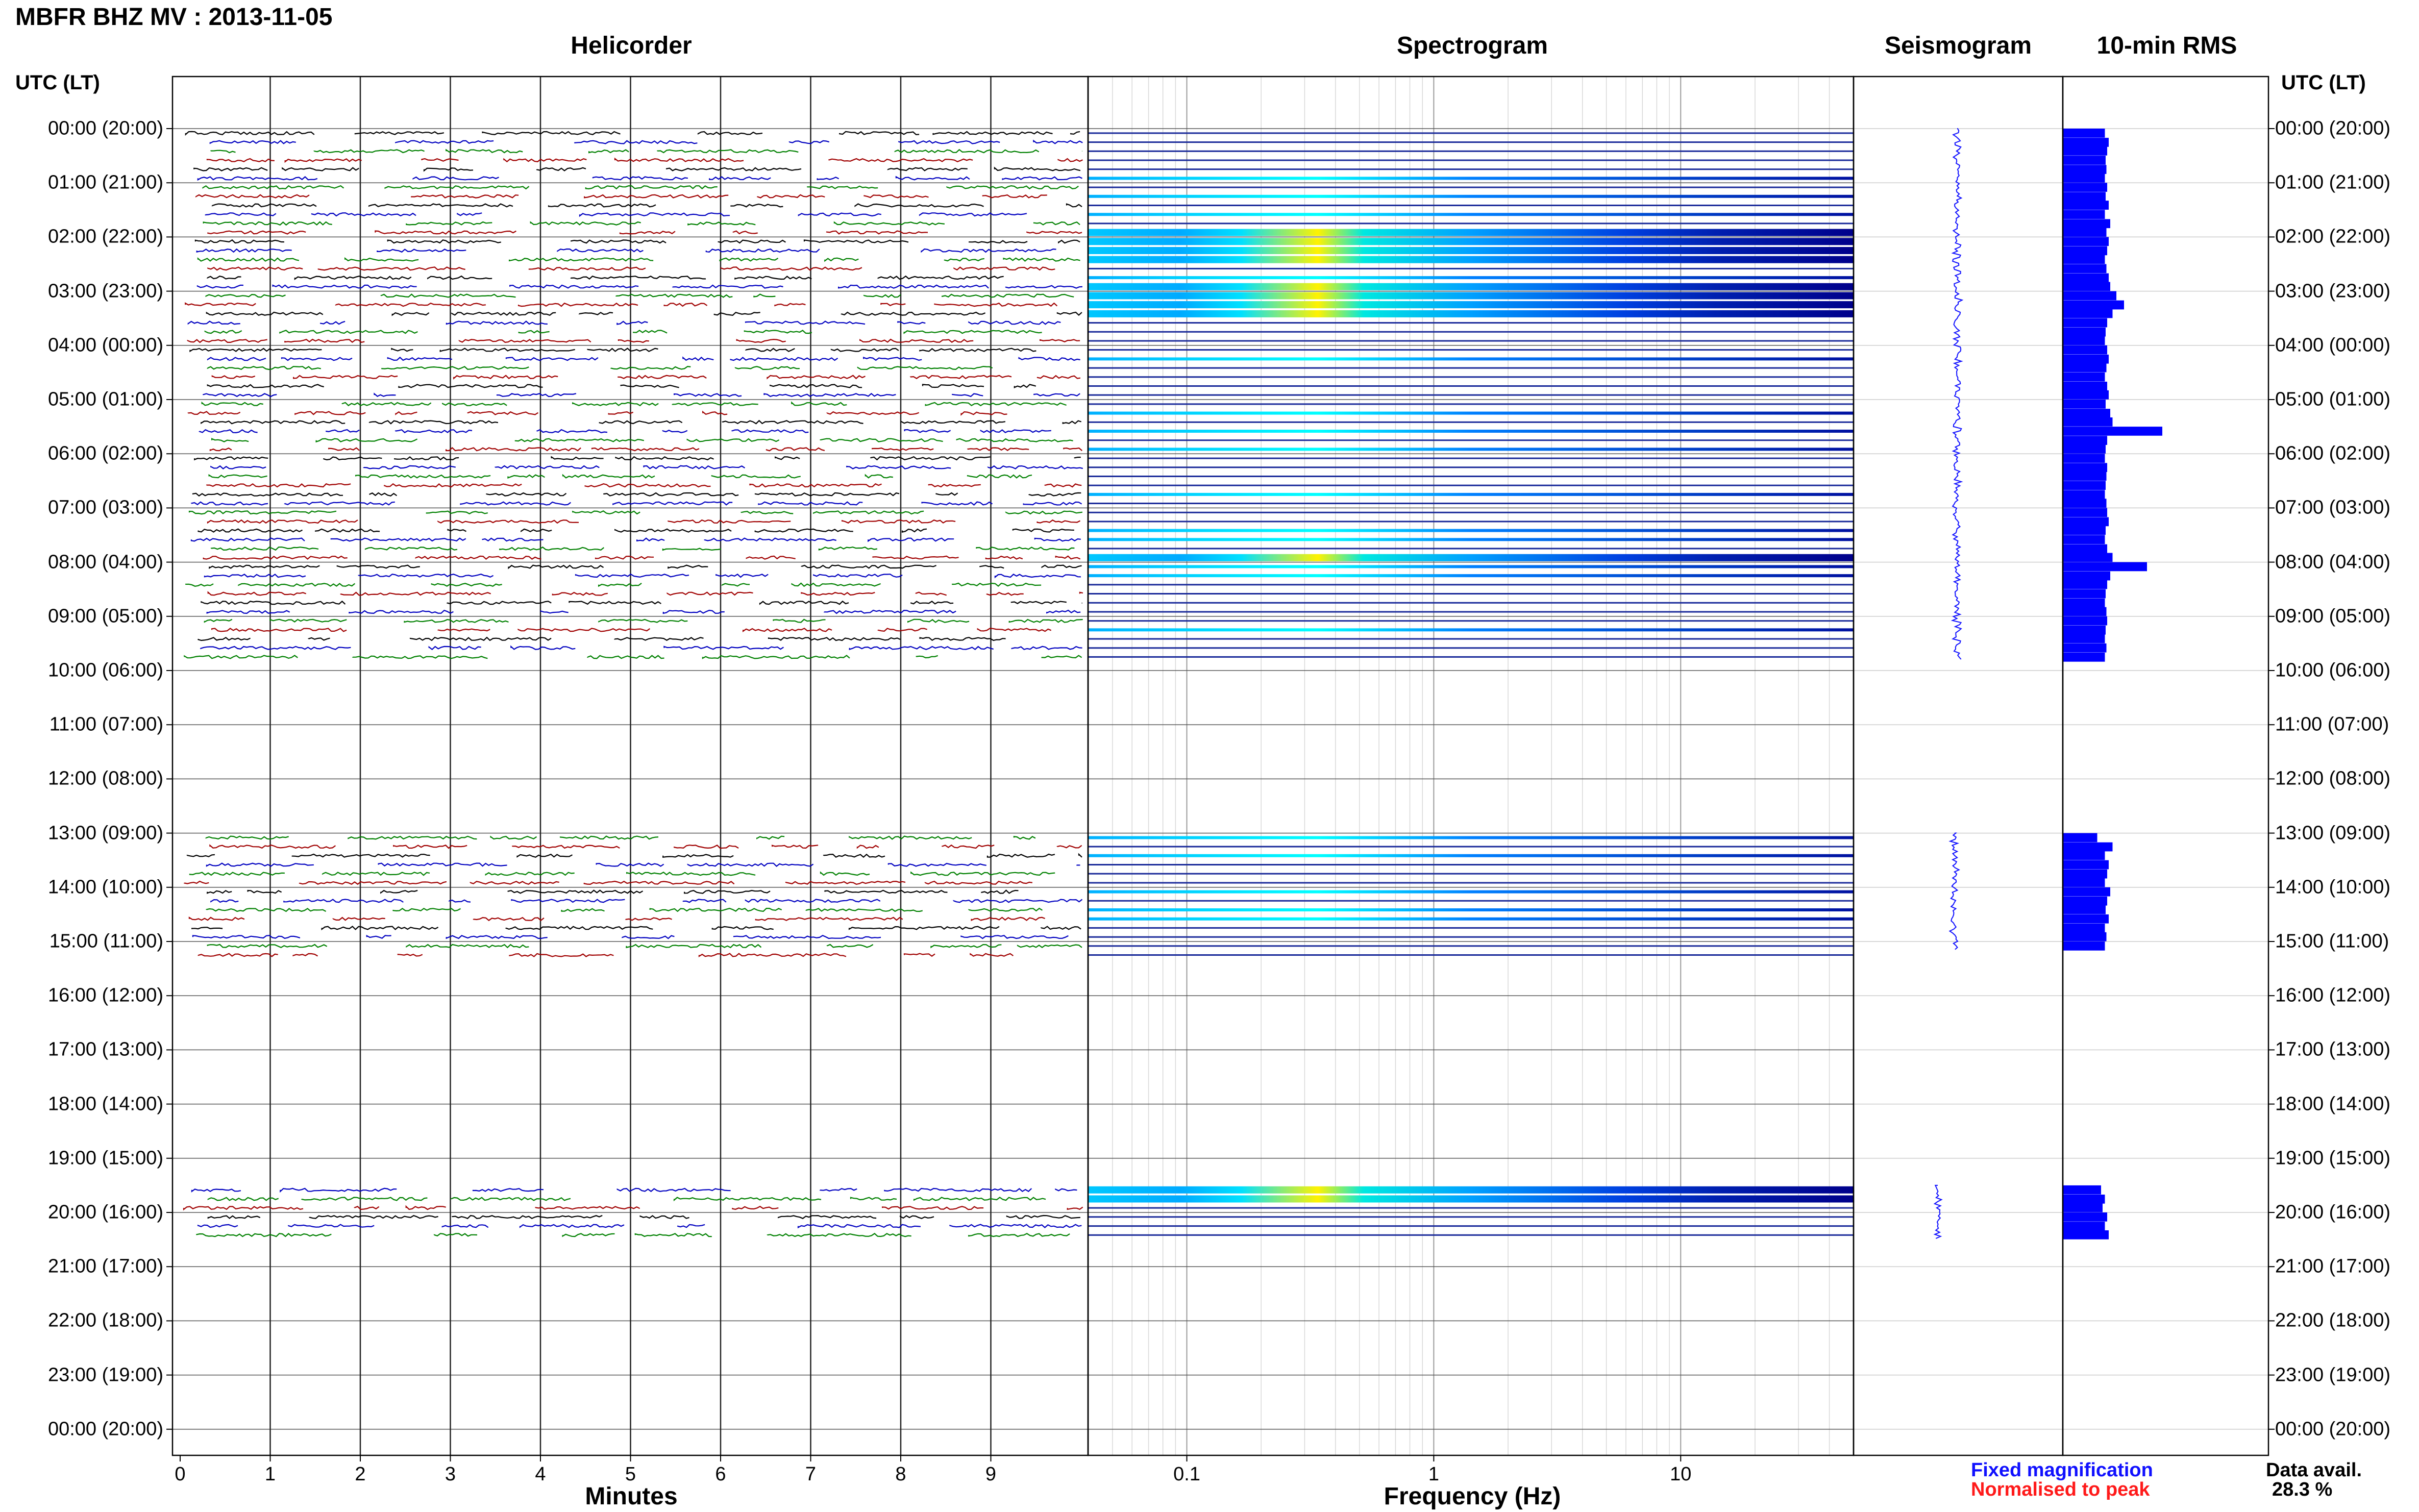 The image size is (2419, 1512). I want to click on time-label-right: 09:00 (05:00), so click(2333, 616).